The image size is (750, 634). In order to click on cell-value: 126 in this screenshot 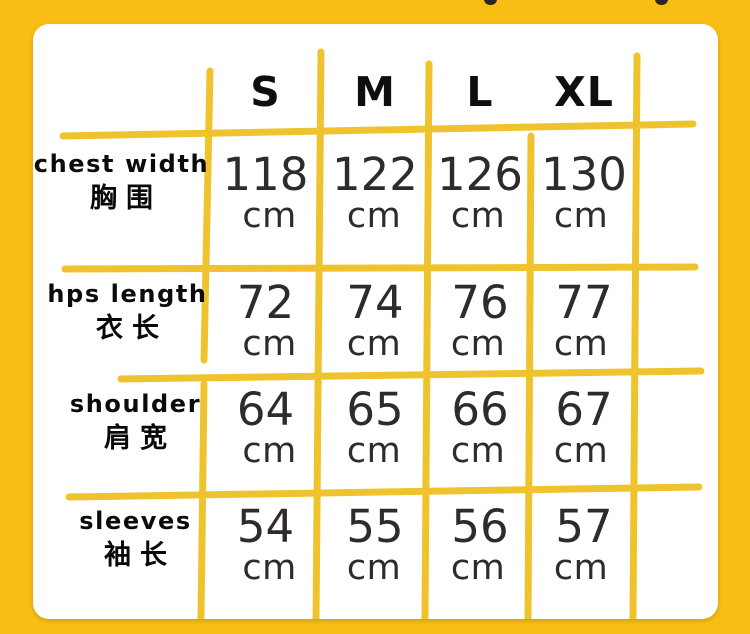, I will do `click(480, 174)`.